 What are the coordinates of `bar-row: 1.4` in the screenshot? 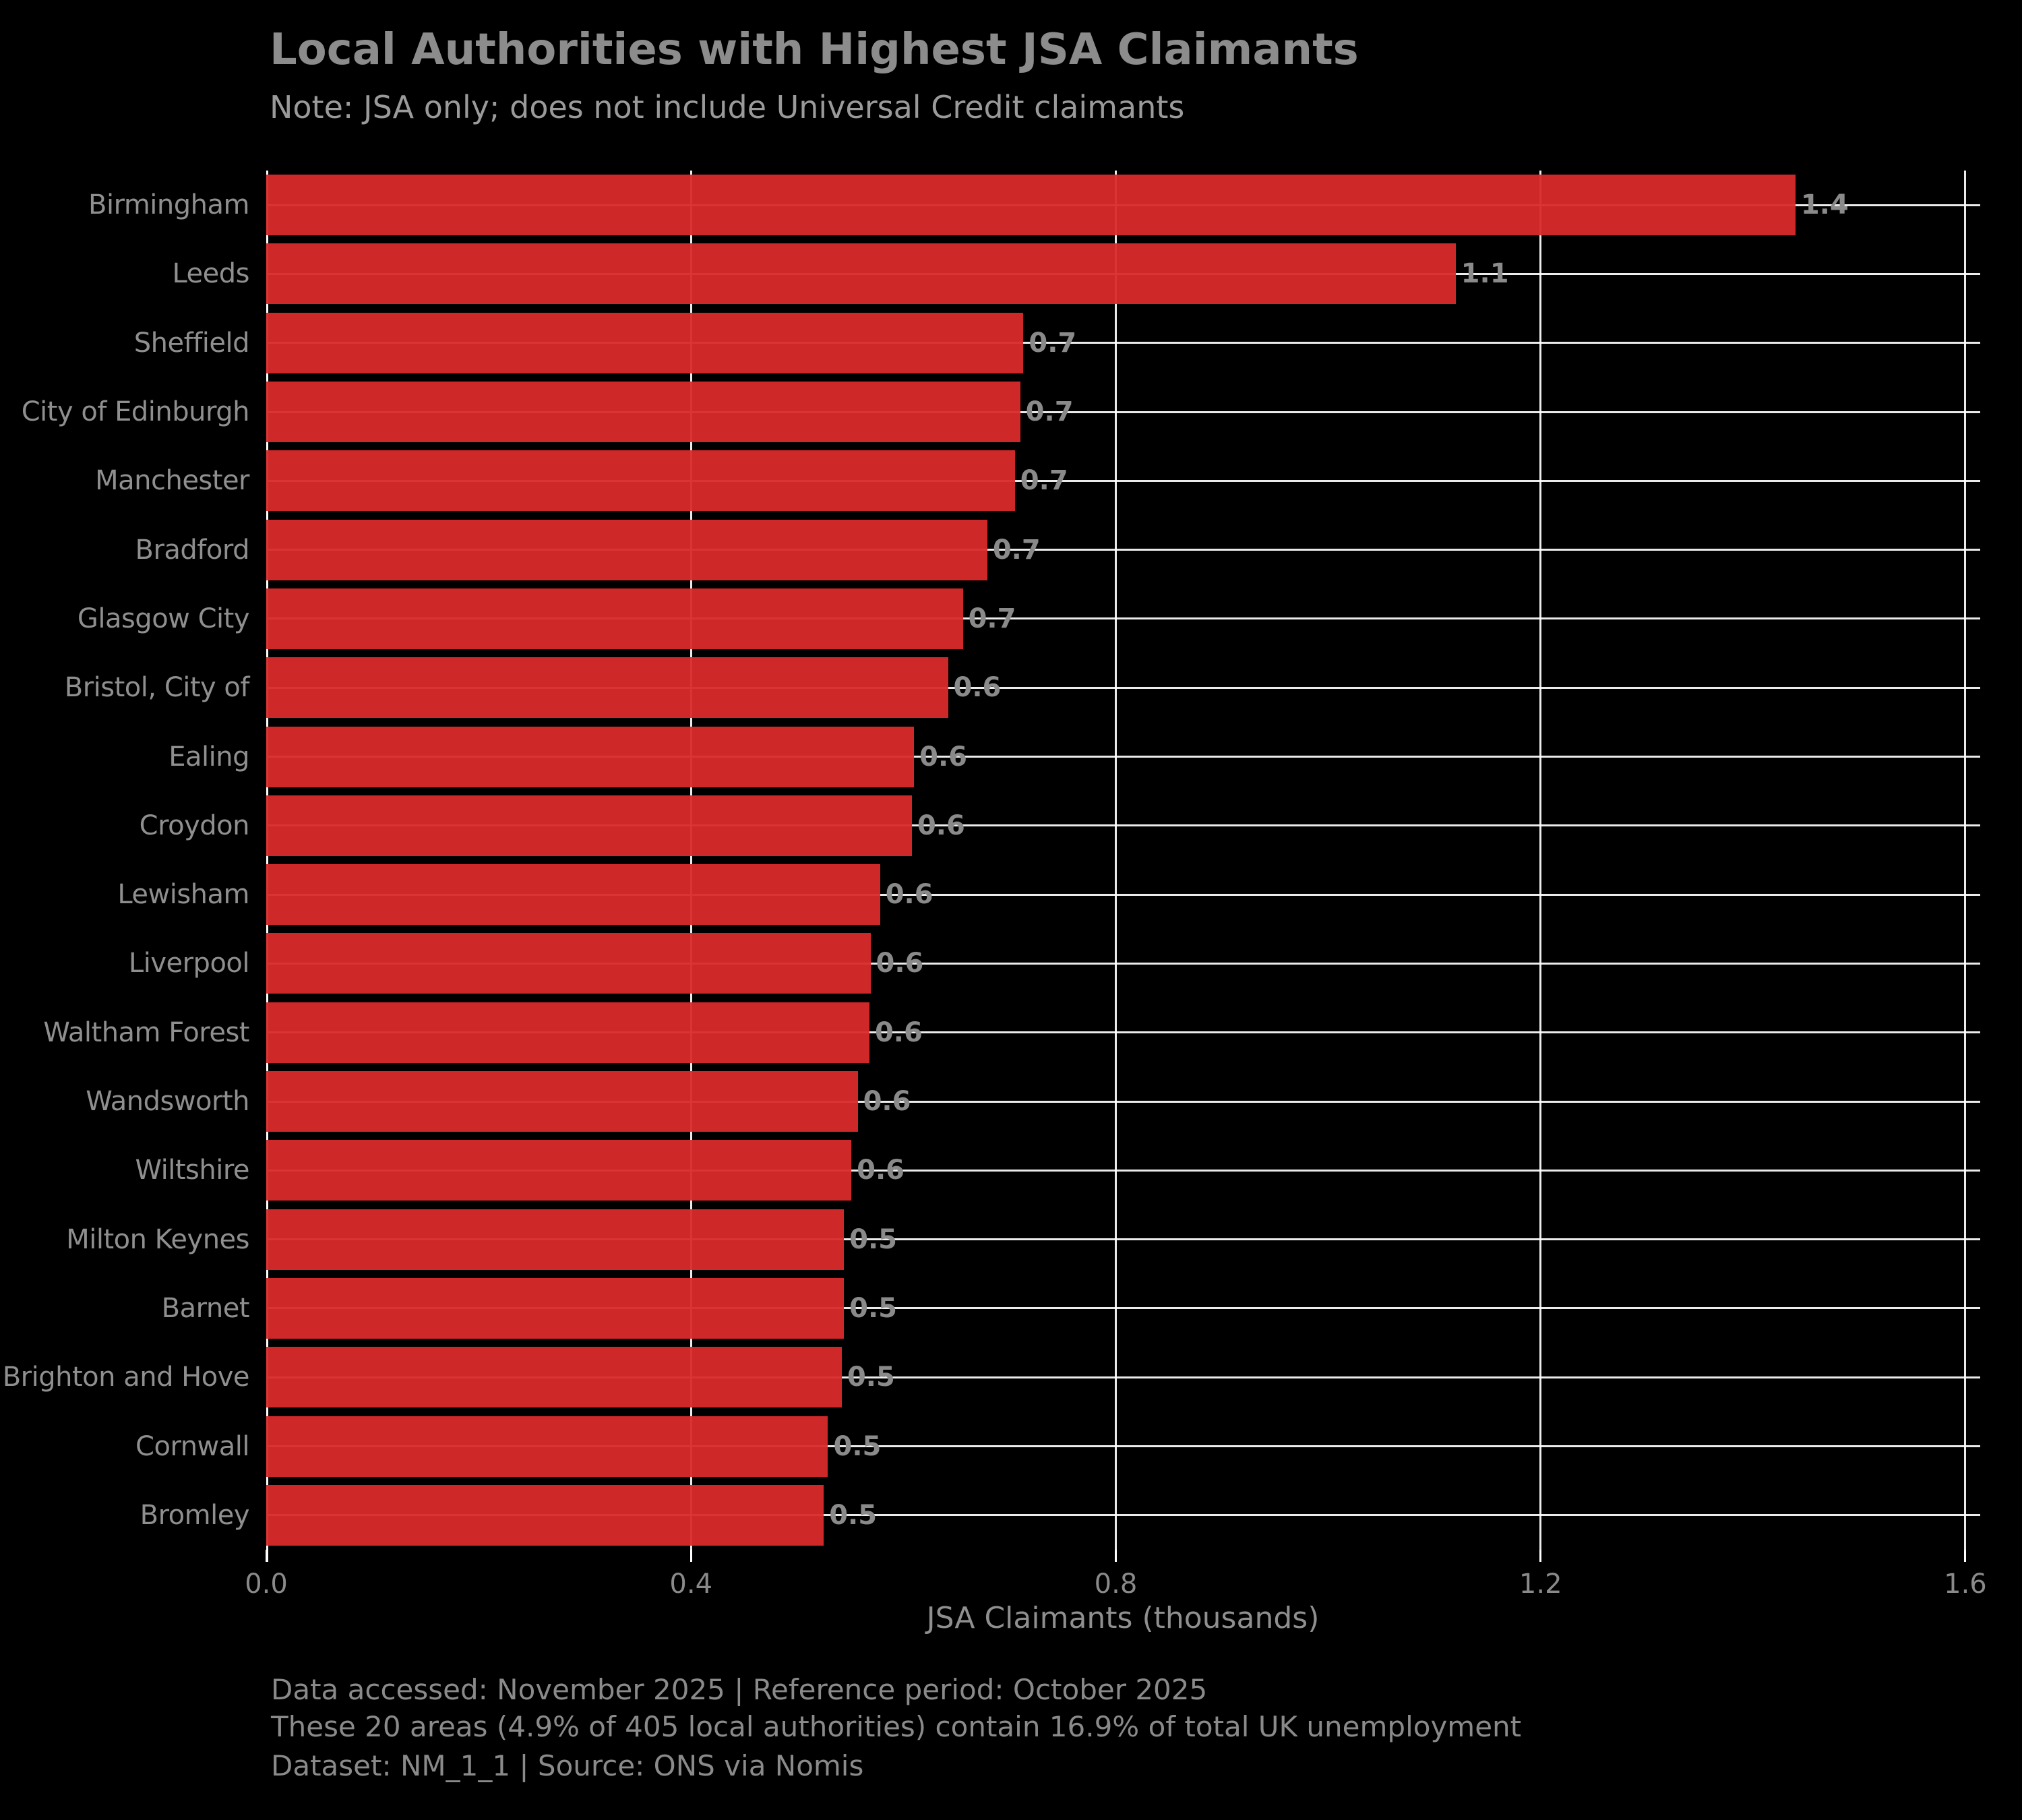 It's located at (1123, 205).